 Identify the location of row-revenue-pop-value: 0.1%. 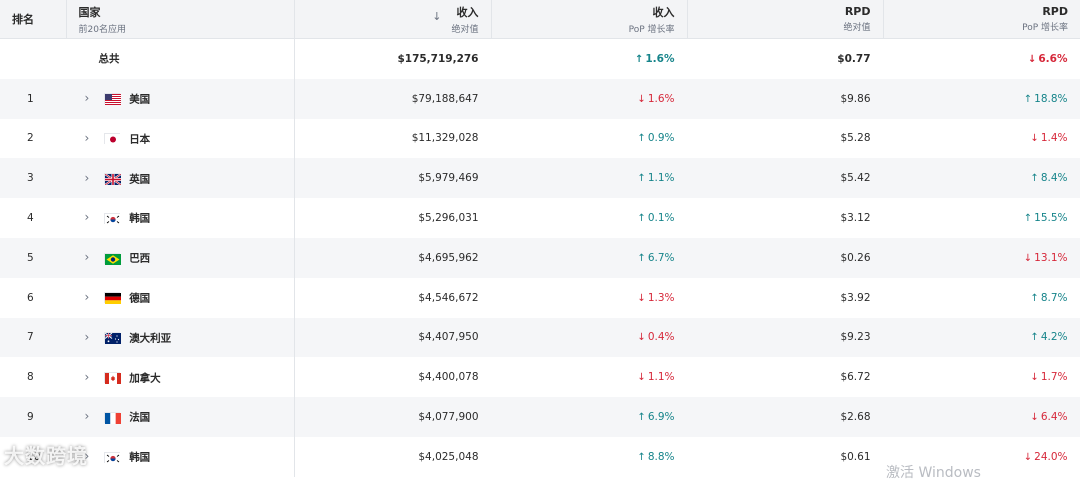
(661, 218).